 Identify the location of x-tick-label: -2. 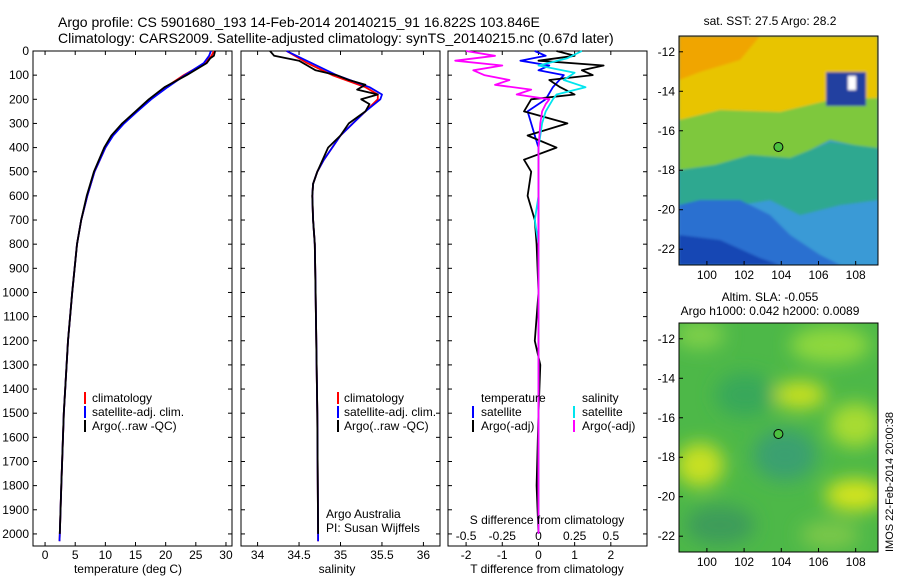
(466, 555).